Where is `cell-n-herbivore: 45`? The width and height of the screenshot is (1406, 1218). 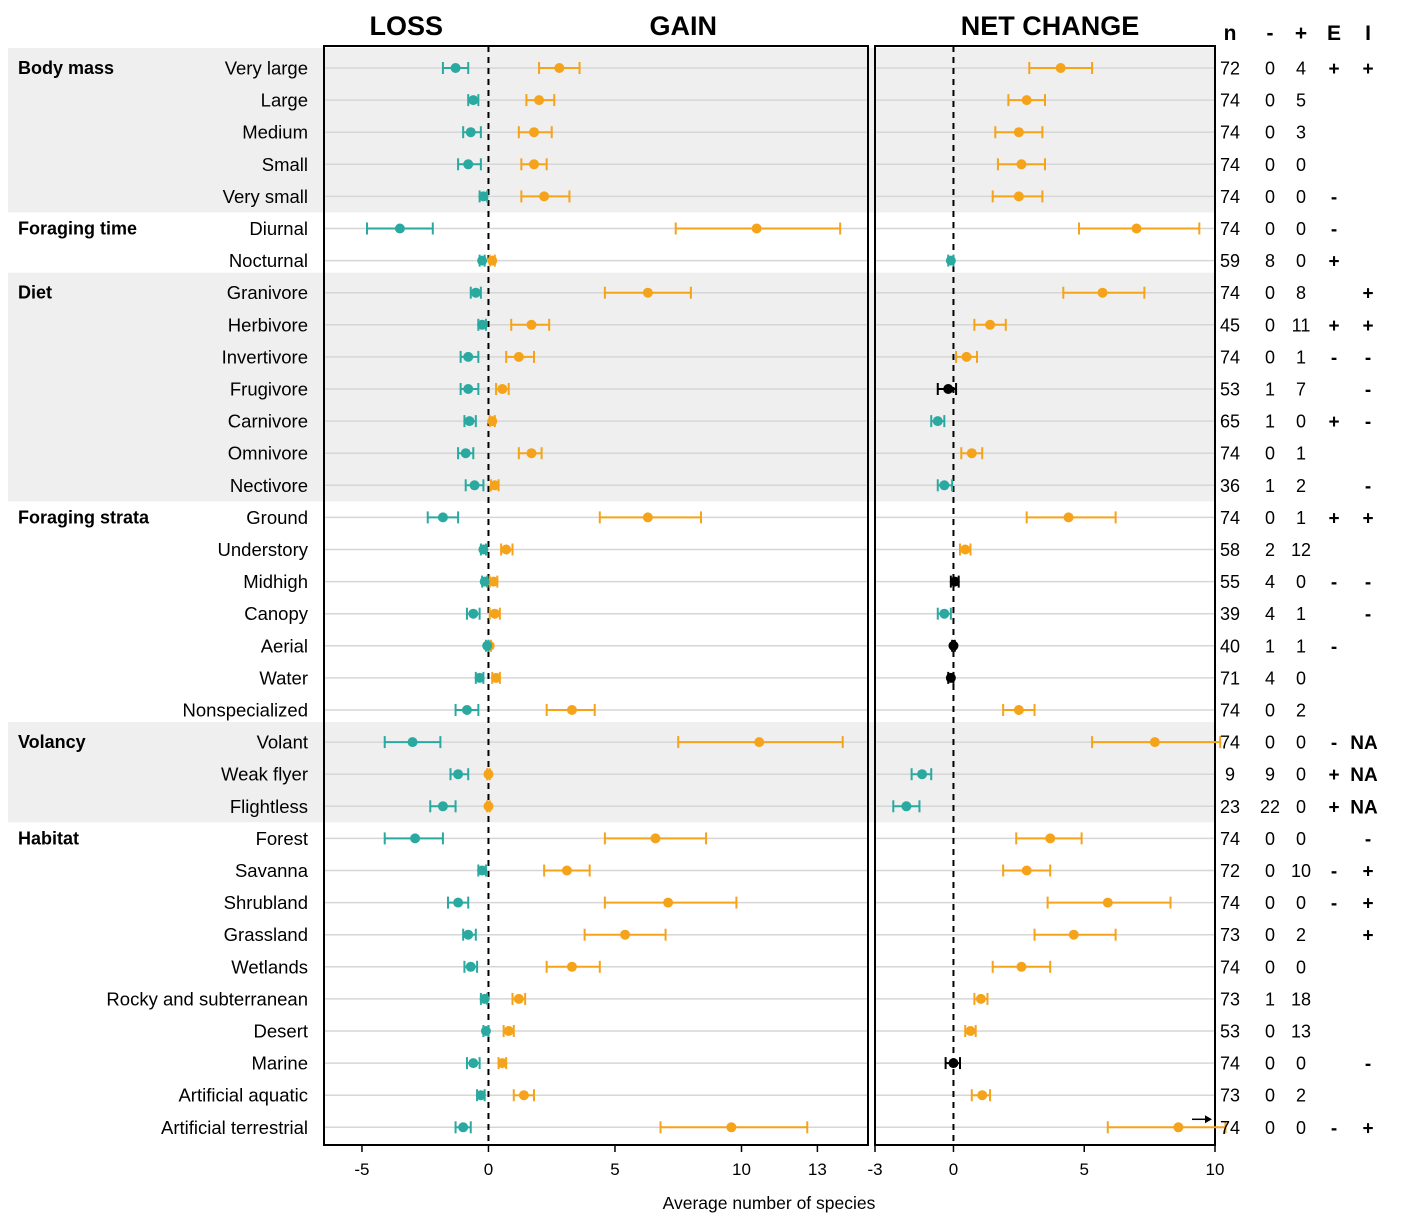
cell-n-herbivore: 45 is located at coordinates (1230, 325).